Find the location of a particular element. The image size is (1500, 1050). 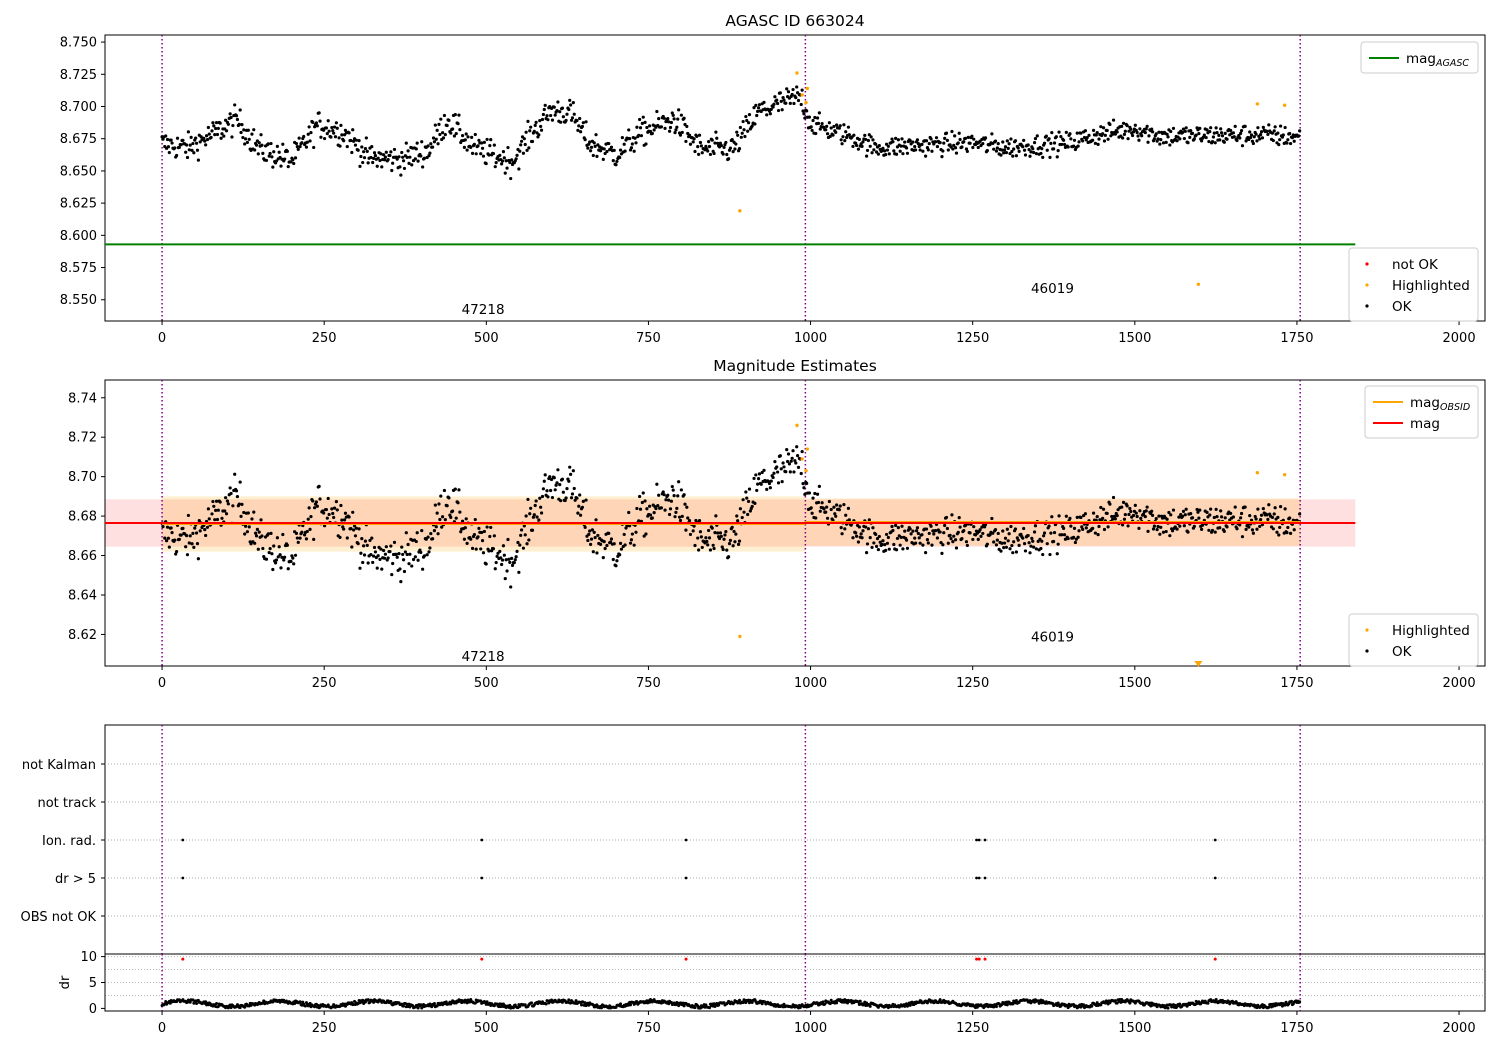

p1-bottom-legend-marker is located at coordinates (1367, 285).